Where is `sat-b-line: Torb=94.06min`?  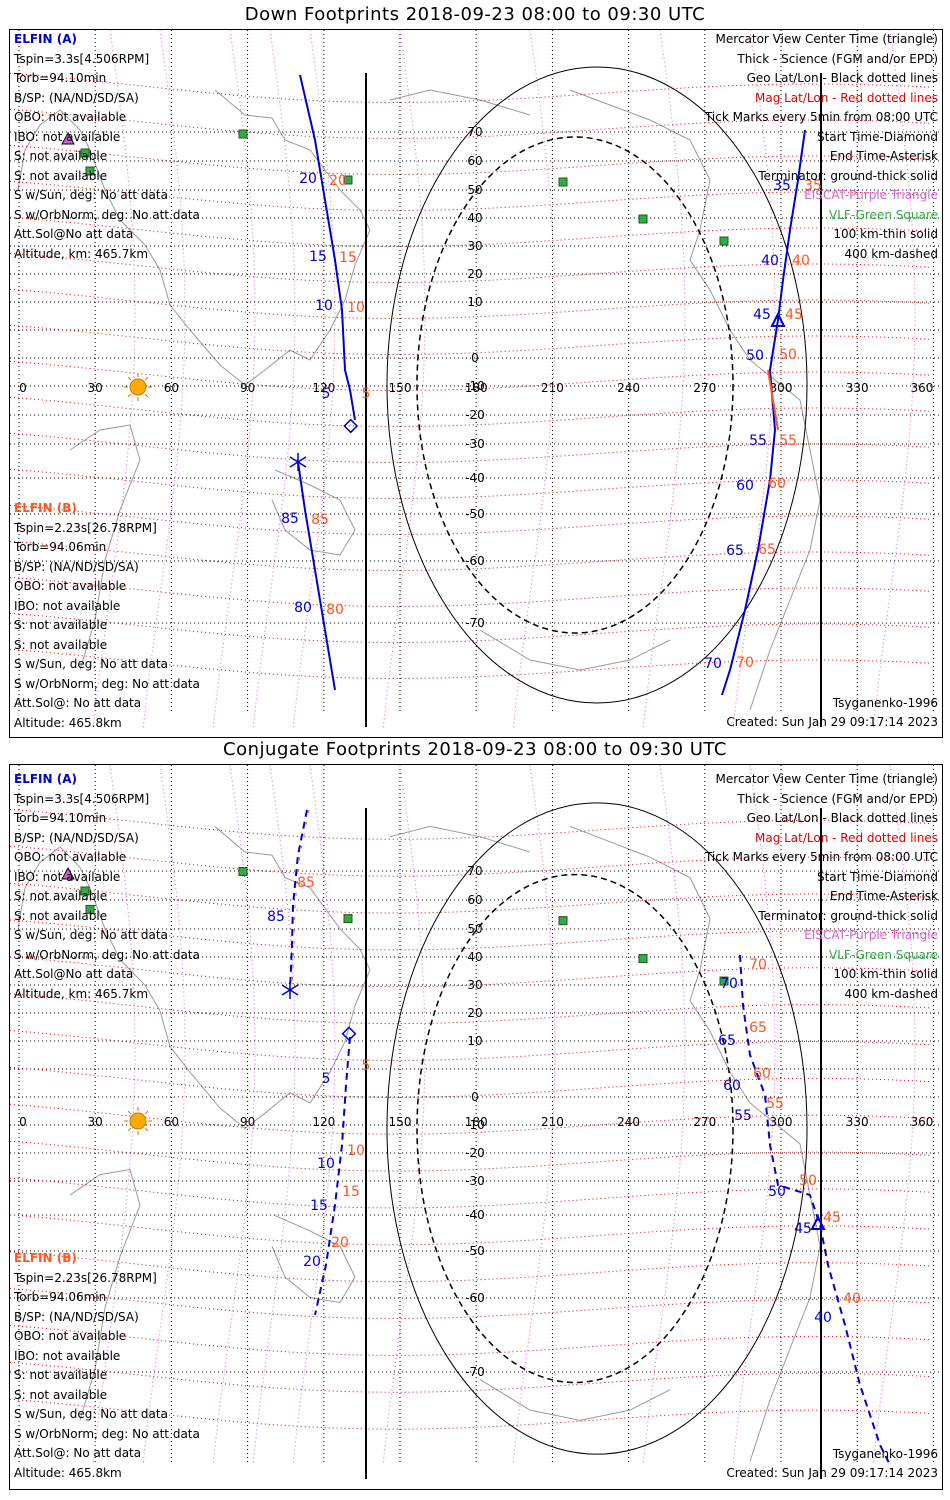 sat-b-line: Torb=94.06min is located at coordinates (60, 1297).